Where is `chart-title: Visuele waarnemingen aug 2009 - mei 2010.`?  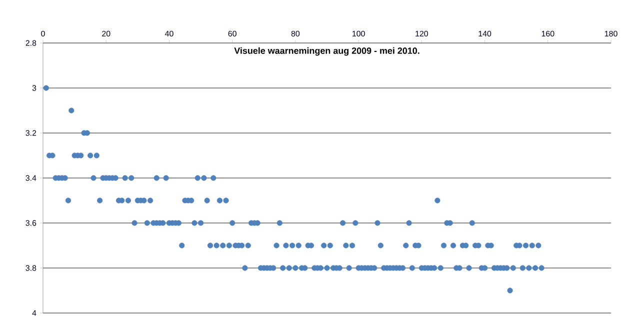
chart-title: Visuele waarnemingen aug 2009 - mei 2010. is located at coordinates (327, 51).